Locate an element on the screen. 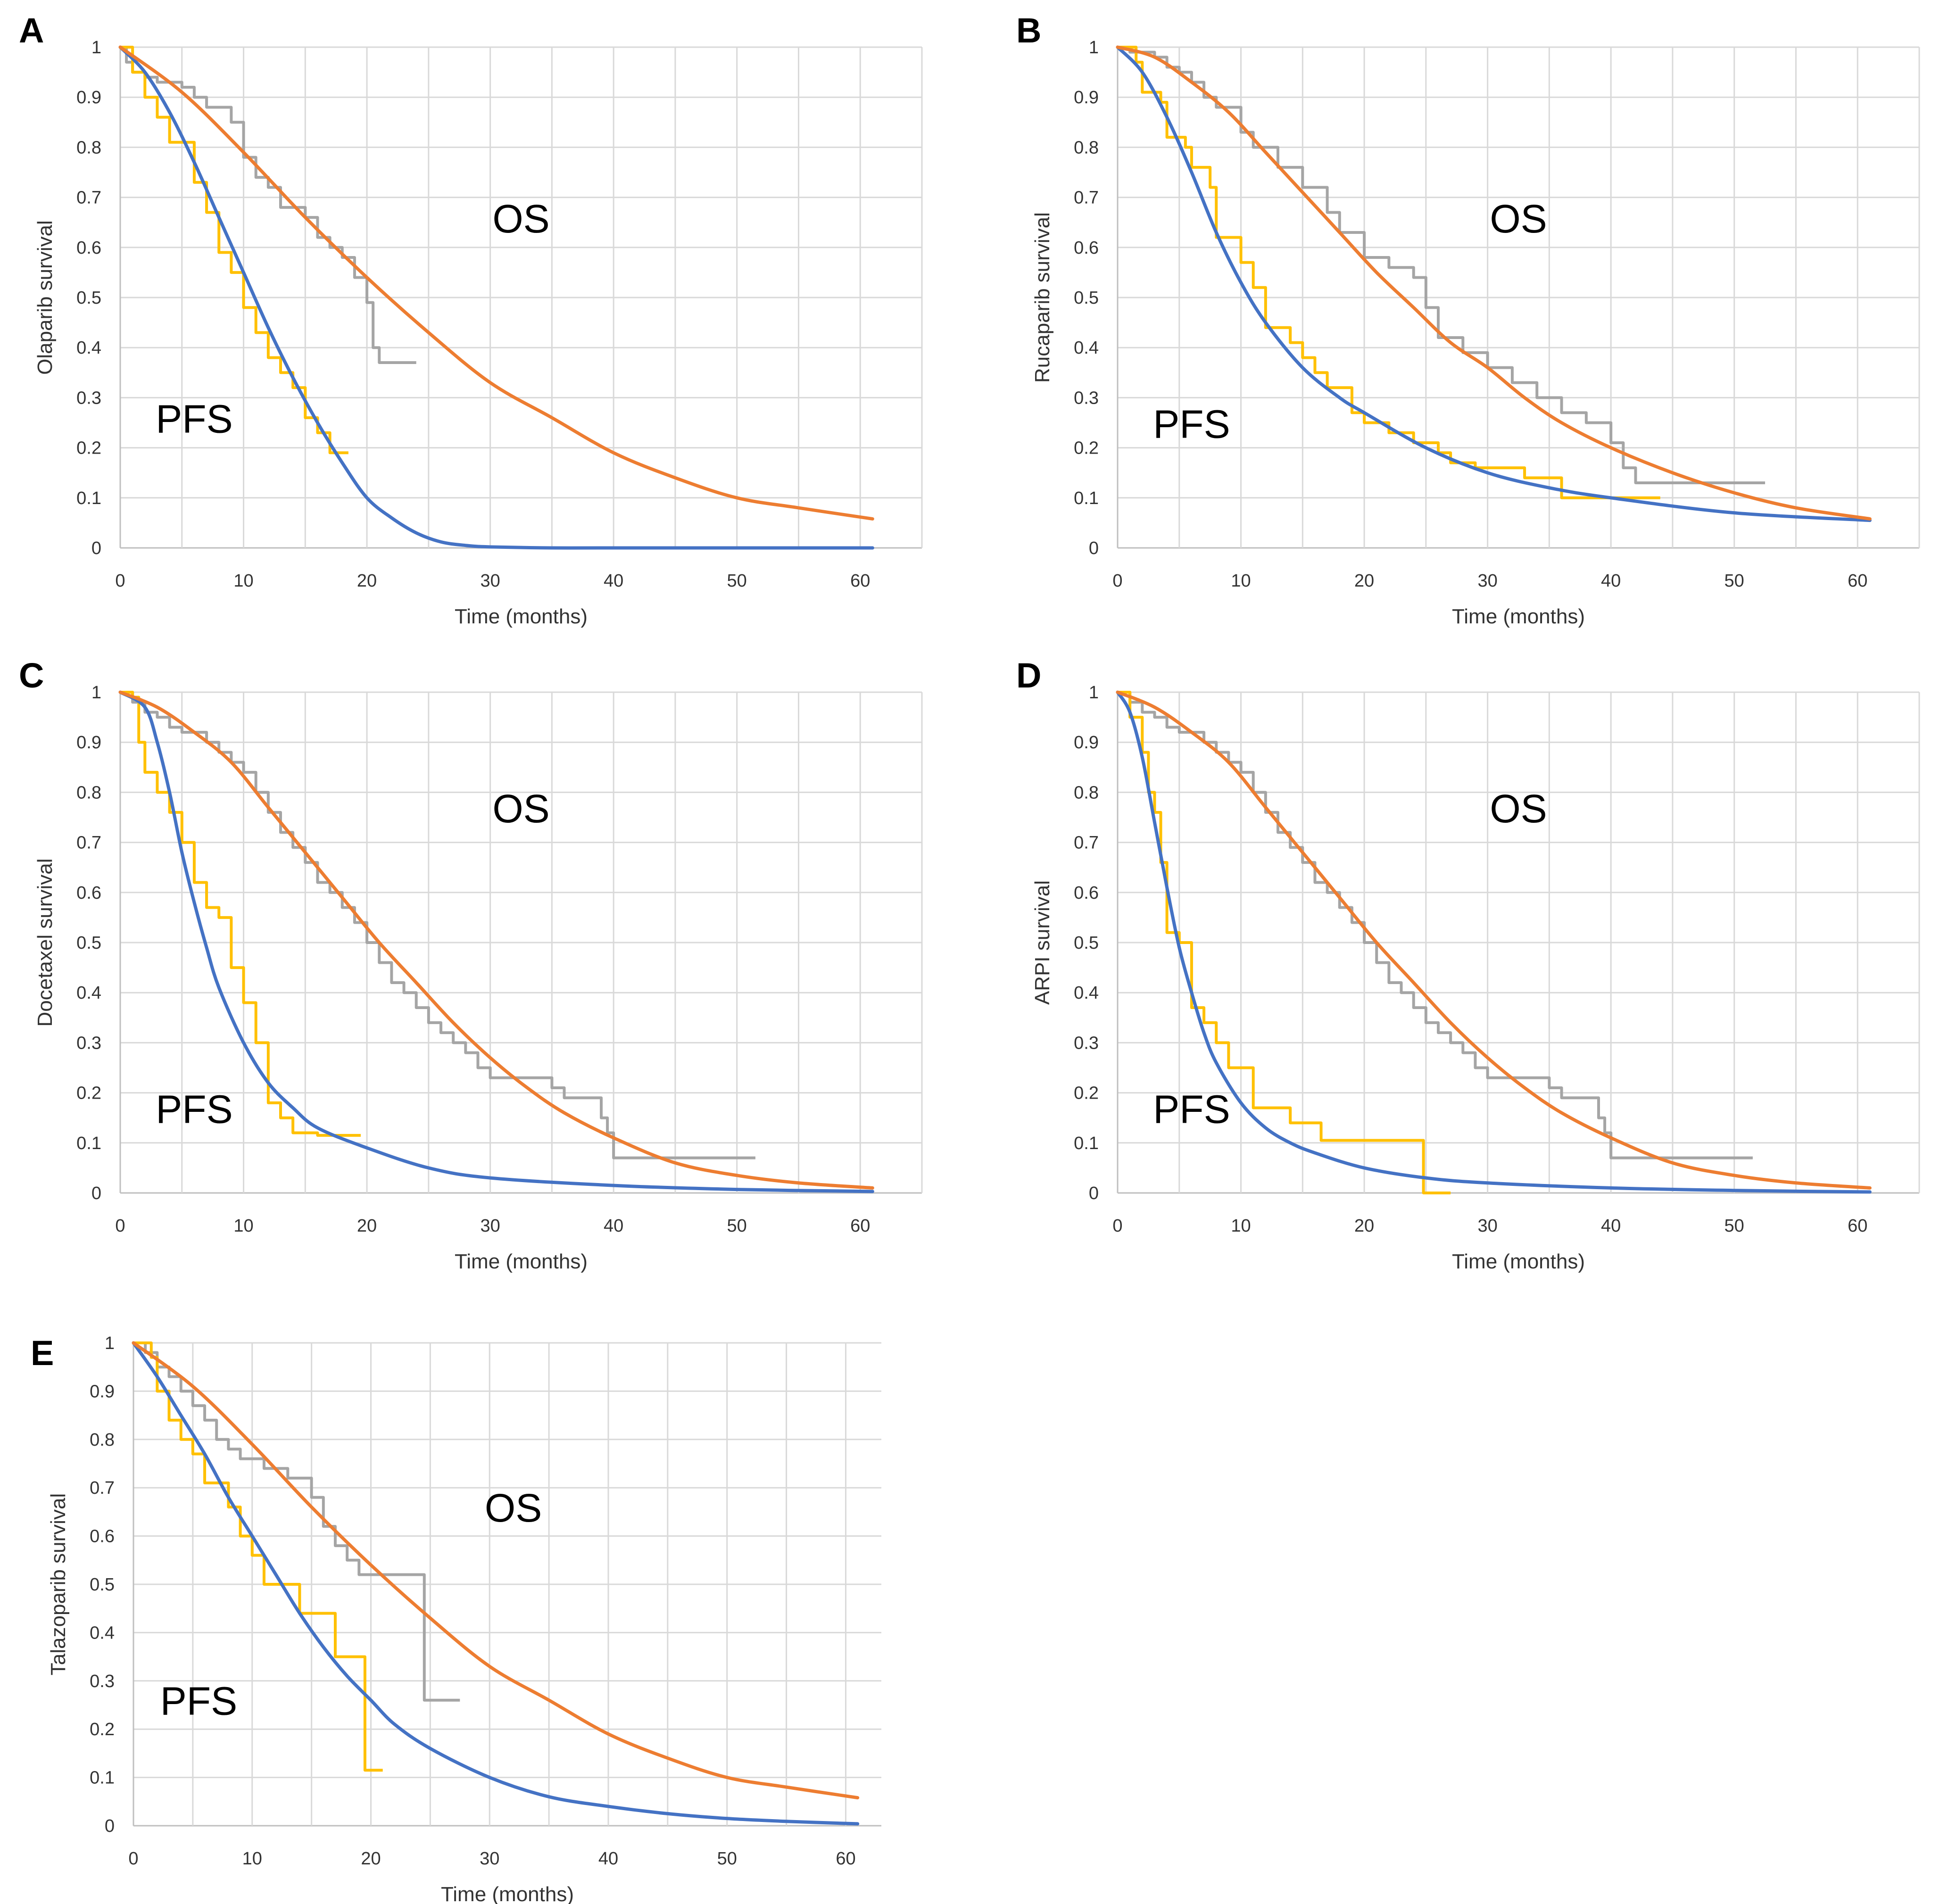 The height and width of the screenshot is (1904, 1940). panel-a-xtick-50: 50 is located at coordinates (737, 581).